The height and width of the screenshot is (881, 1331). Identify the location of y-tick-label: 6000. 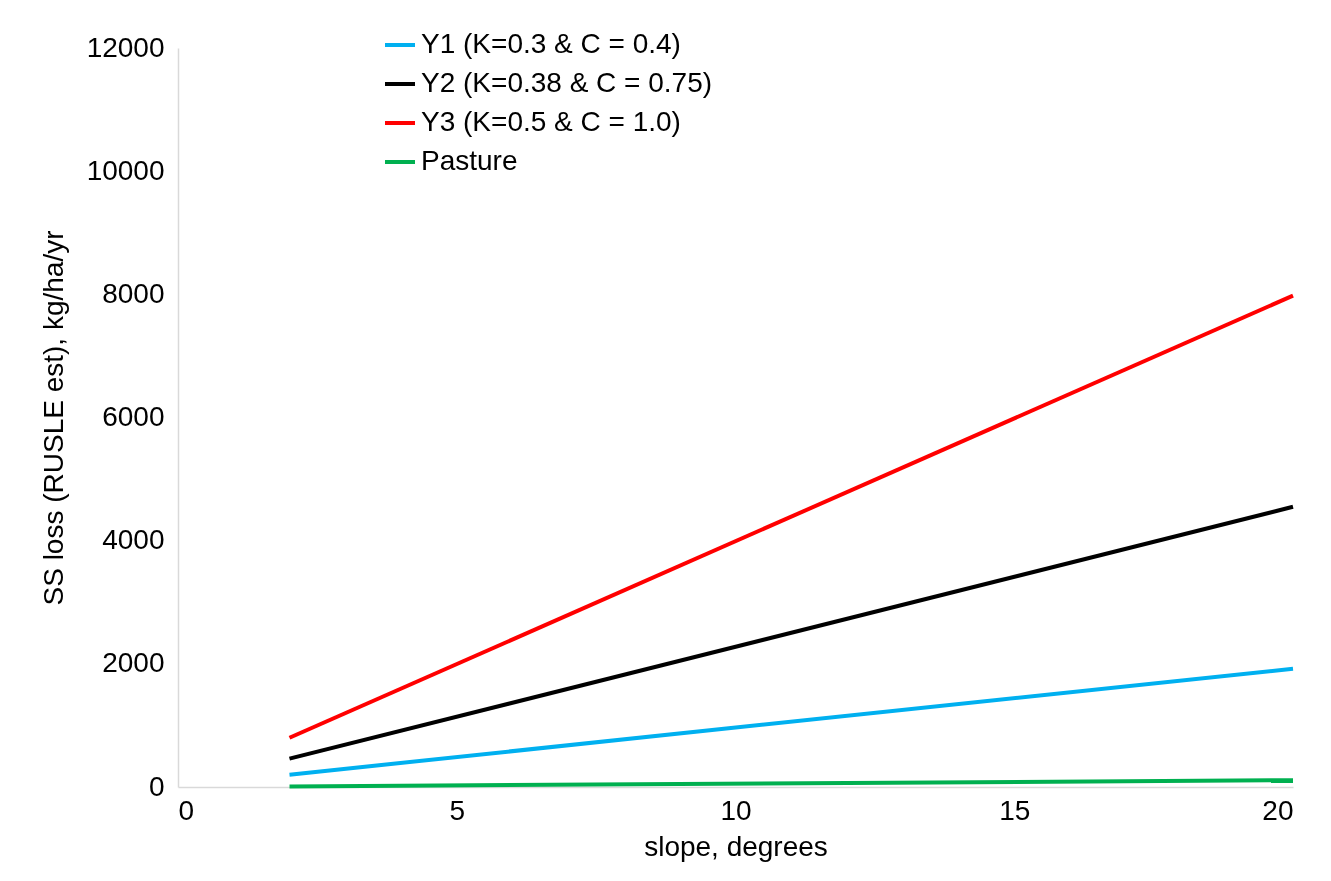
(133, 416).